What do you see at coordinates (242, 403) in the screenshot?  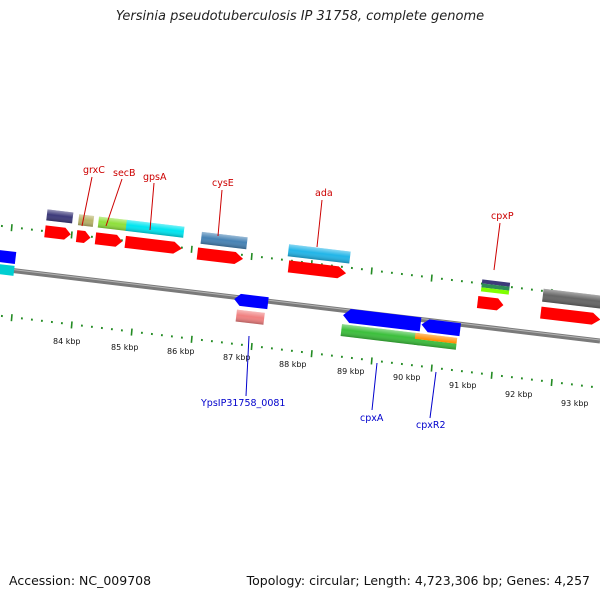 I see `gene-label-YpsIP31758_0081: YpsIP31758_0081` at bounding box center [242, 403].